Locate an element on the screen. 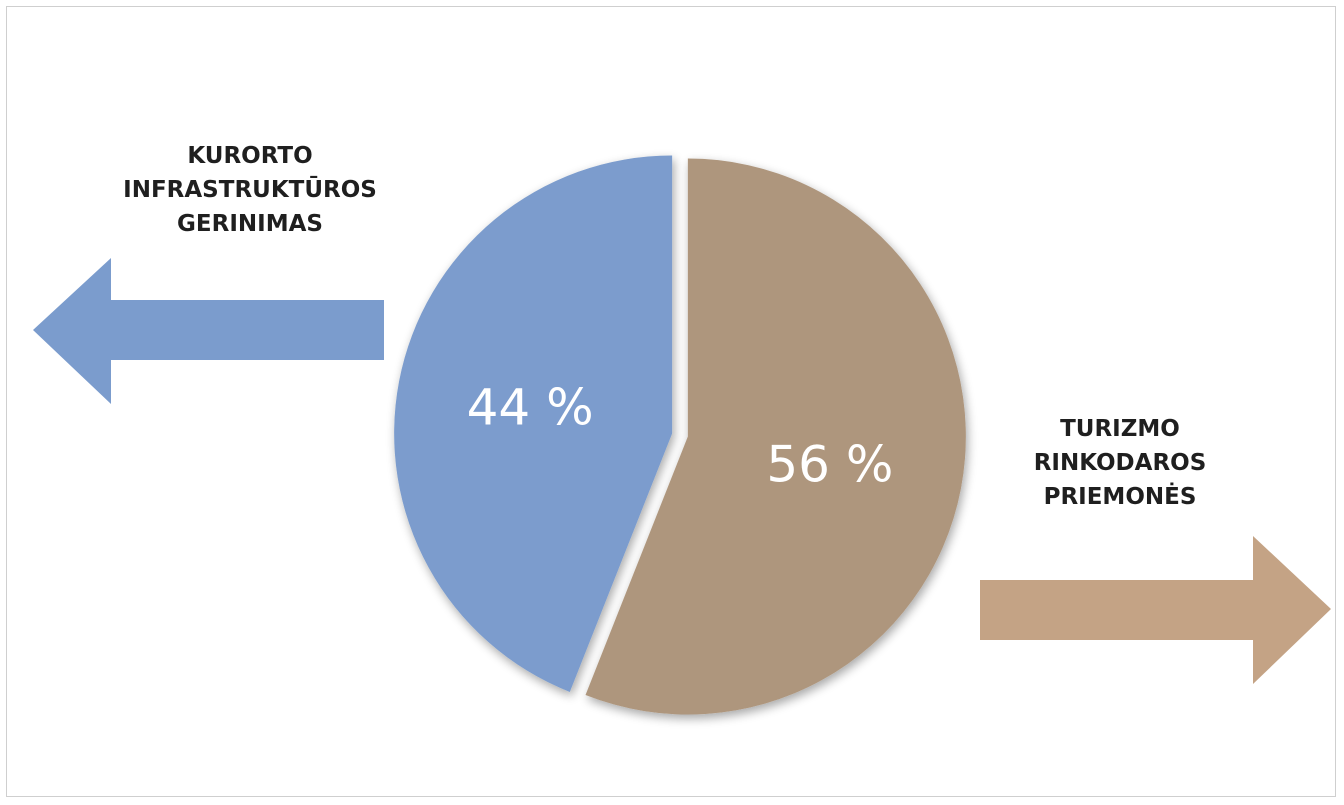  category-label-marketing: TURIZMO RINKODAROS PRIEMONĖS is located at coordinates (1120, 463).